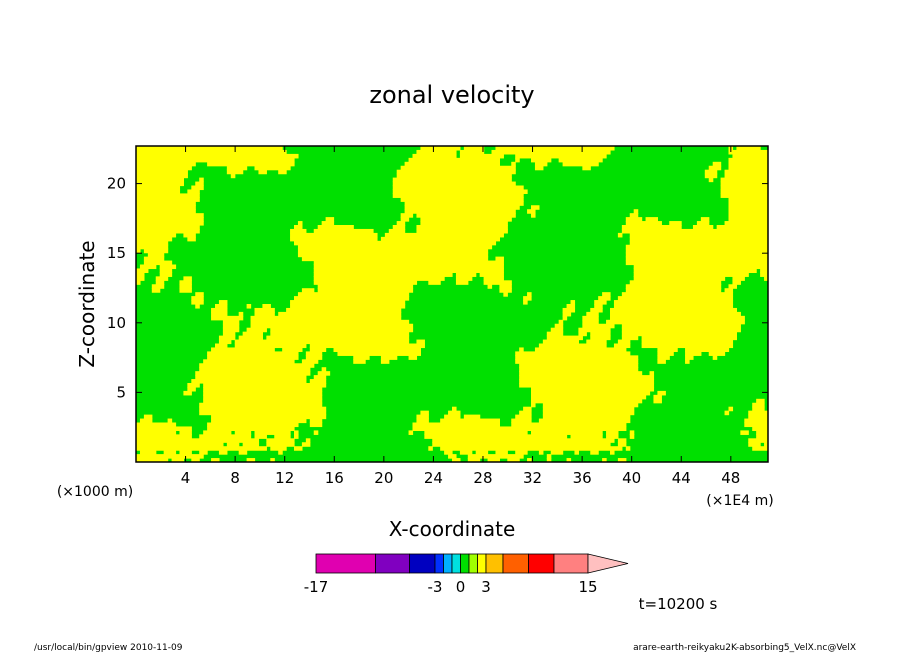  Describe the element at coordinates (681, 478) in the screenshot. I see `x-tick-label: 44` at that location.